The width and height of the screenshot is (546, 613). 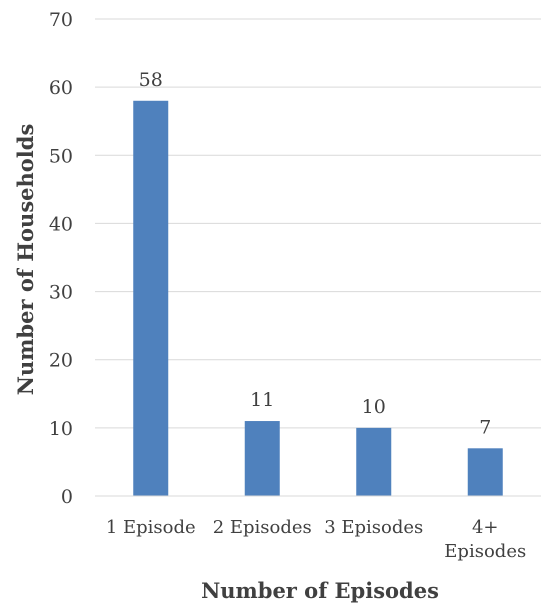 What do you see at coordinates (61, 156) in the screenshot?
I see `y-tick-label: 50` at bounding box center [61, 156].